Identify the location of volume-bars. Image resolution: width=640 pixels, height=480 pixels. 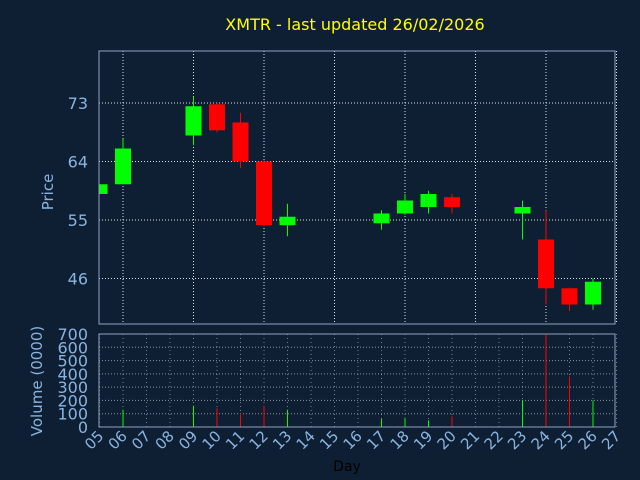
(358, 380).